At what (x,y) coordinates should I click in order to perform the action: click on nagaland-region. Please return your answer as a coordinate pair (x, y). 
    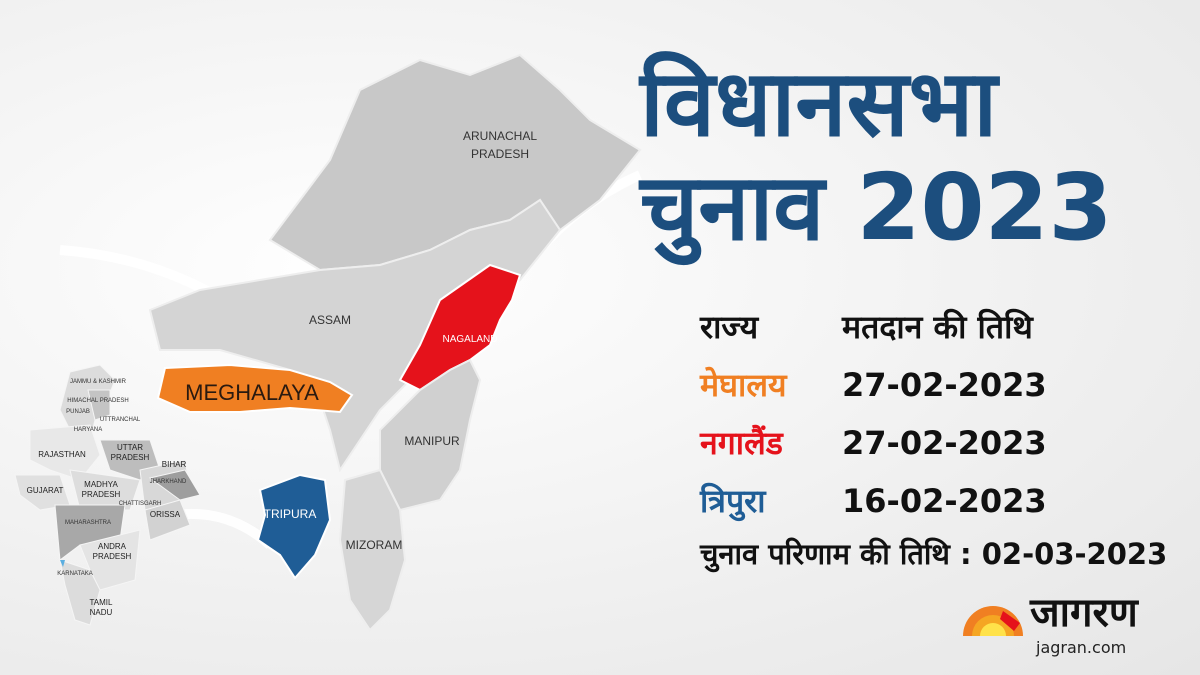
    Looking at the image, I should click on (460, 327).